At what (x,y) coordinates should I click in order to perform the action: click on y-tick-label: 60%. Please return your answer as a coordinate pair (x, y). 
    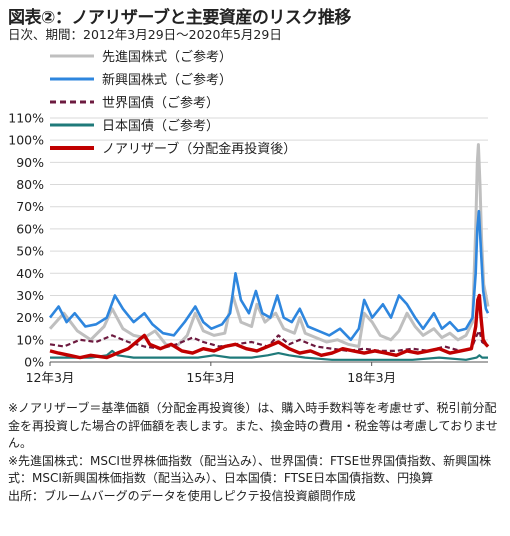
    Looking at the image, I should click on (30, 228).